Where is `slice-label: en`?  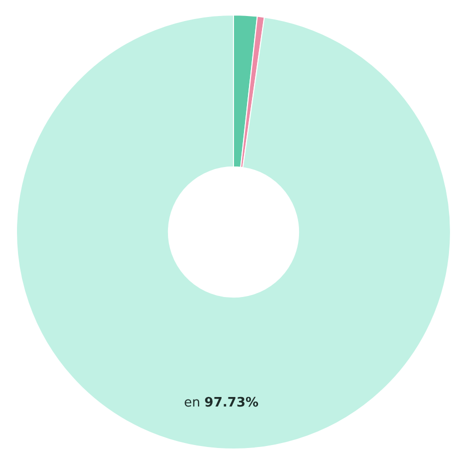 slice-label: en is located at coordinates (194, 402).